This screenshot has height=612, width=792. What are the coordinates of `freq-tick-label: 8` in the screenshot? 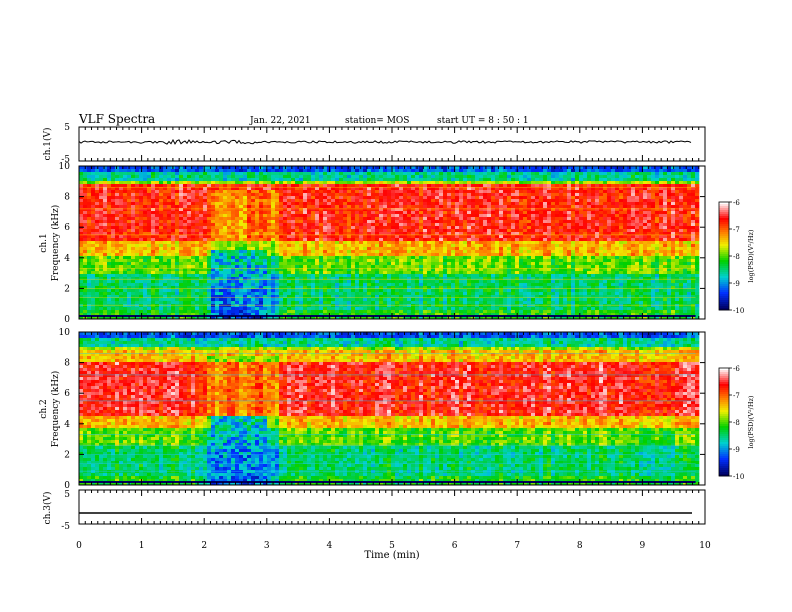 It's located at (67, 364).